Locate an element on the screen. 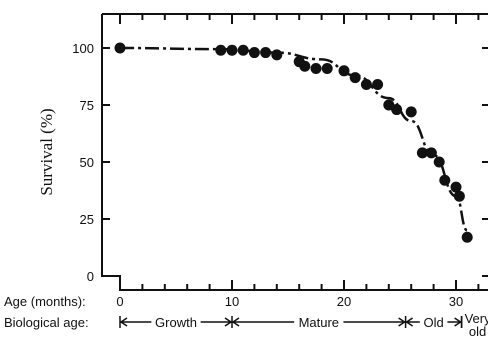  y-tick-label: 100 is located at coordinates (83, 48).